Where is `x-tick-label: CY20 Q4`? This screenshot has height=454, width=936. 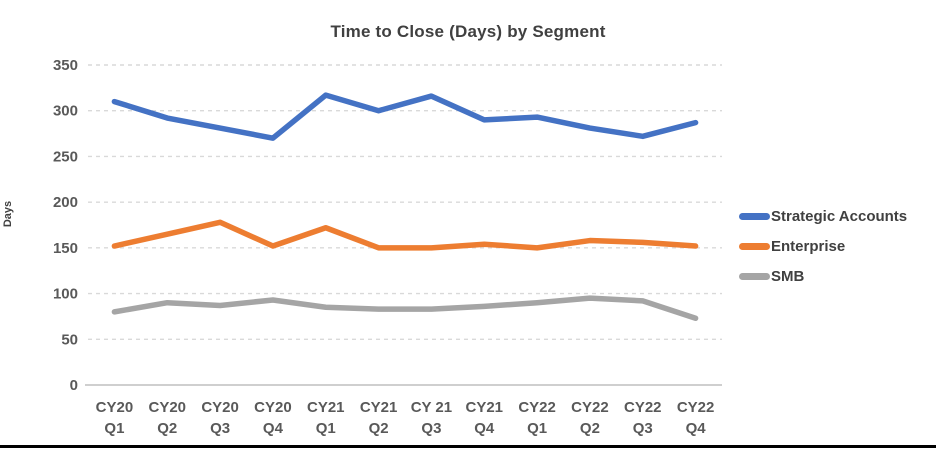
x-tick-label: CY20 Q4 is located at coordinates (273, 418).